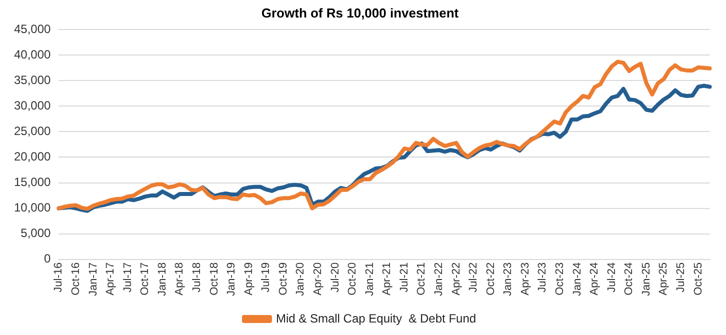 The height and width of the screenshot is (335, 726). I want to click on y-tick-label: 15,000, so click(33, 182).